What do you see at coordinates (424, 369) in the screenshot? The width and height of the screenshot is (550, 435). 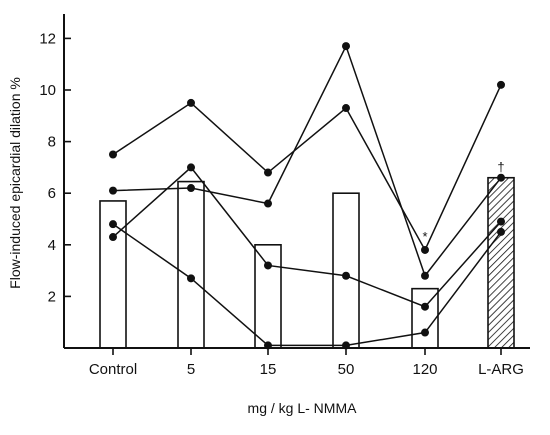 I see `x-tick-label-120: 120` at bounding box center [424, 369].